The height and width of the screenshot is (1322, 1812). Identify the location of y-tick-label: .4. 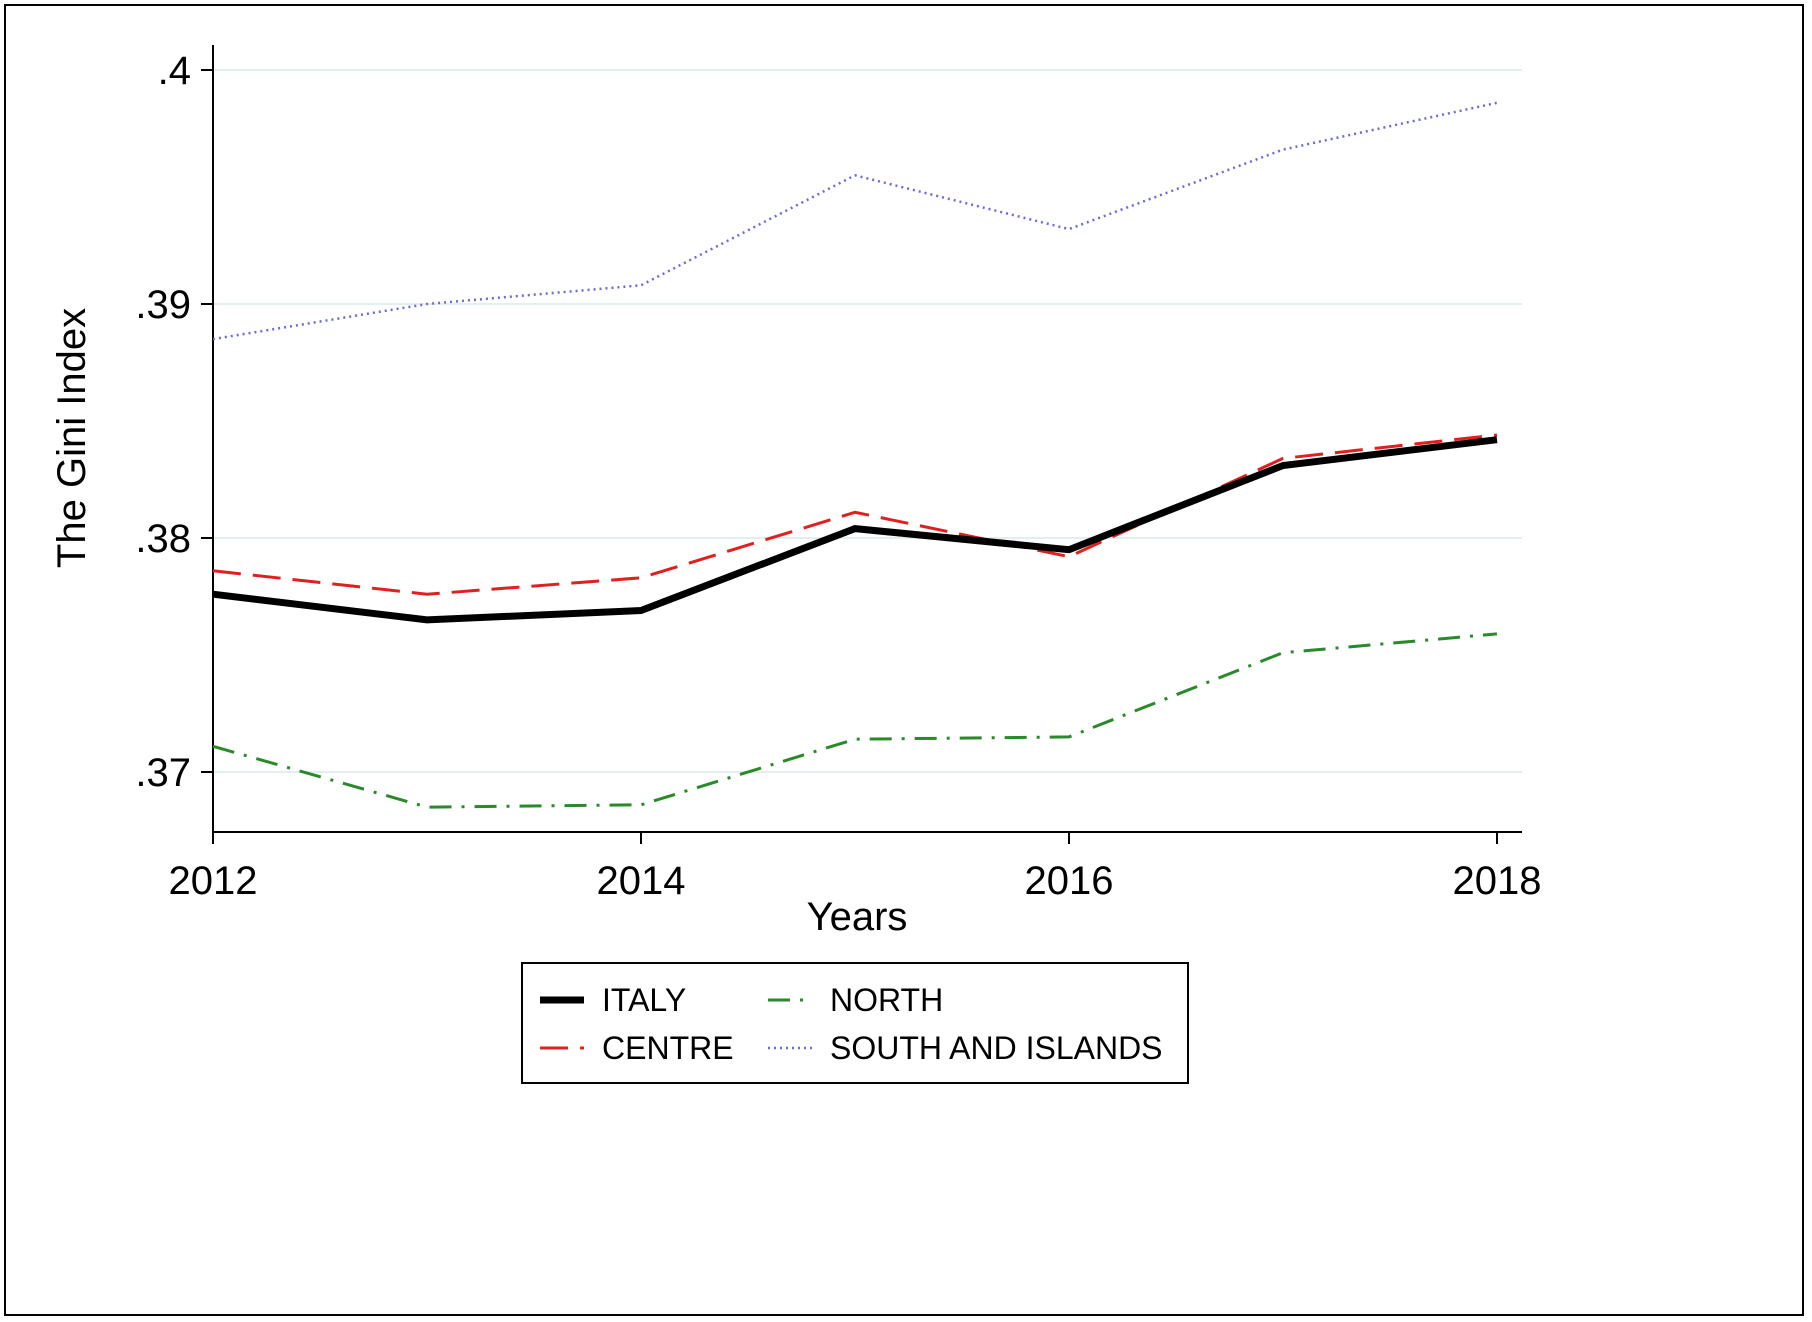
(174, 71).